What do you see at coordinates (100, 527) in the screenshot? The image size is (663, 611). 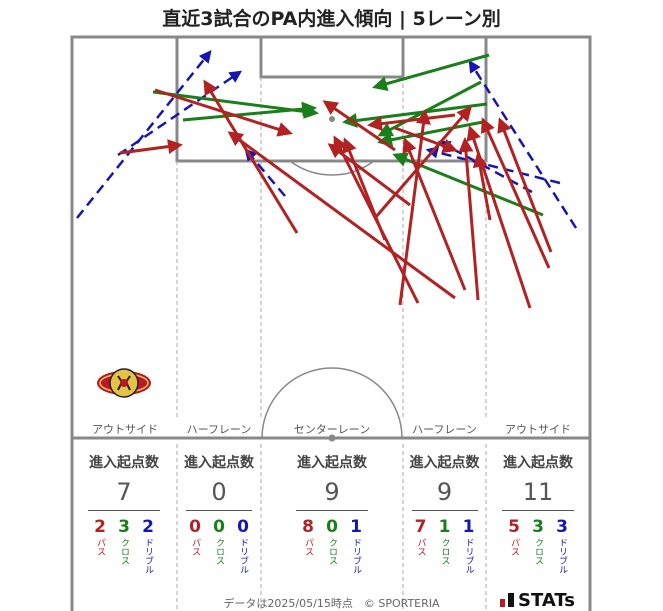 I see `pass-count: 2` at bounding box center [100, 527].